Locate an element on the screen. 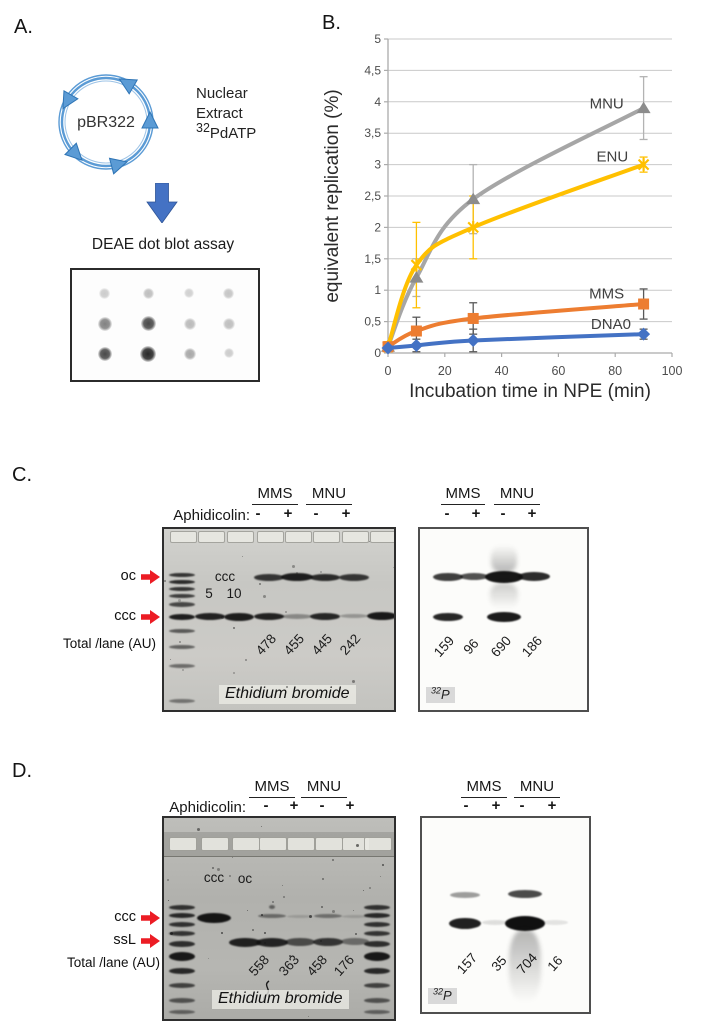  x-axis-tick-label: 0 is located at coordinates (388, 371).